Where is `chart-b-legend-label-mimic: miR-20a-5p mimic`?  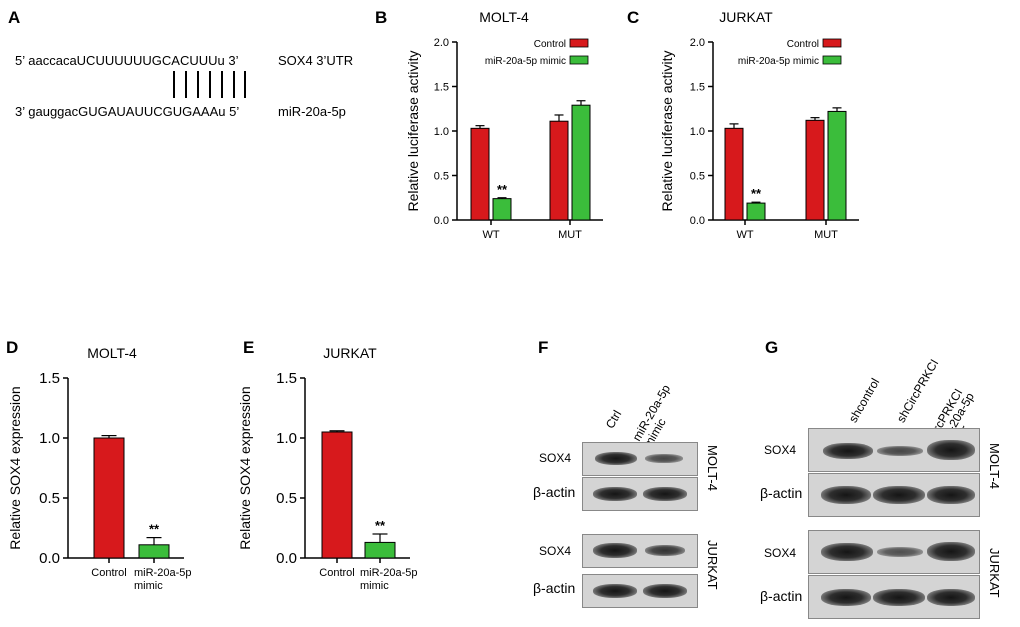
chart-b-legend-label-mimic: miR-20a-5p mimic is located at coordinates (525, 61).